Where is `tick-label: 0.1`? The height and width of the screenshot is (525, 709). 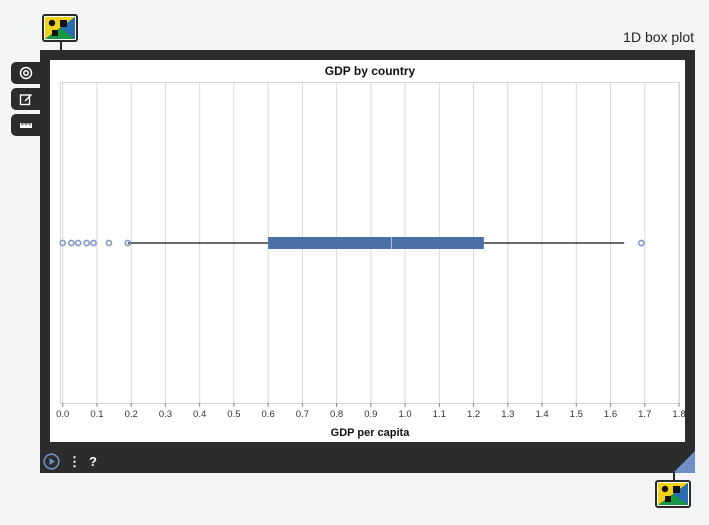
tick-label: 0.1 is located at coordinates (96, 414).